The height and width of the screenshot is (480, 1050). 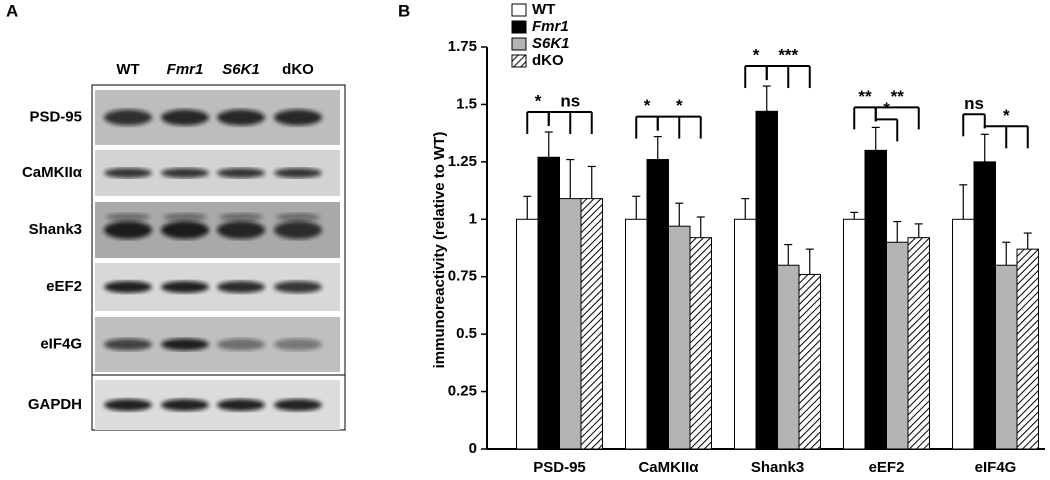 What do you see at coordinates (462, 46) in the screenshot?
I see `y-tick-label: 1.75` at bounding box center [462, 46].